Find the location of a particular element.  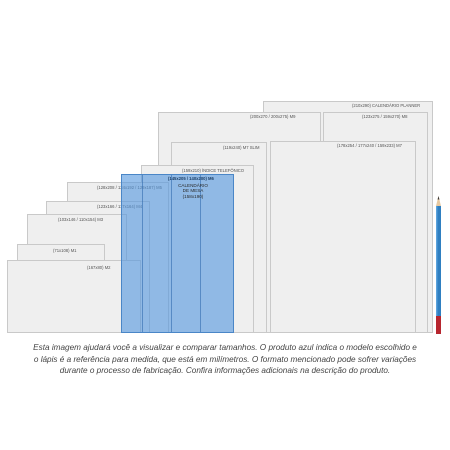

label-planner: (210x290) CALENDÁRIO PLANNER is located at coordinates (386, 105).